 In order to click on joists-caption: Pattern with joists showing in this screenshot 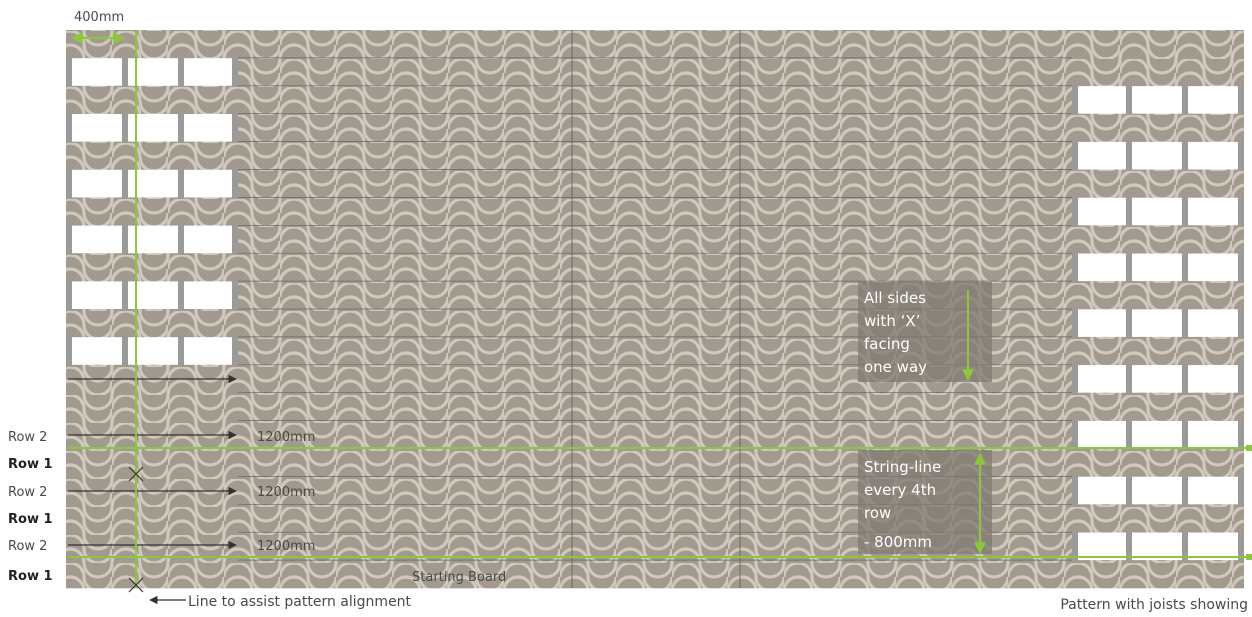, I will do `click(1154, 605)`.